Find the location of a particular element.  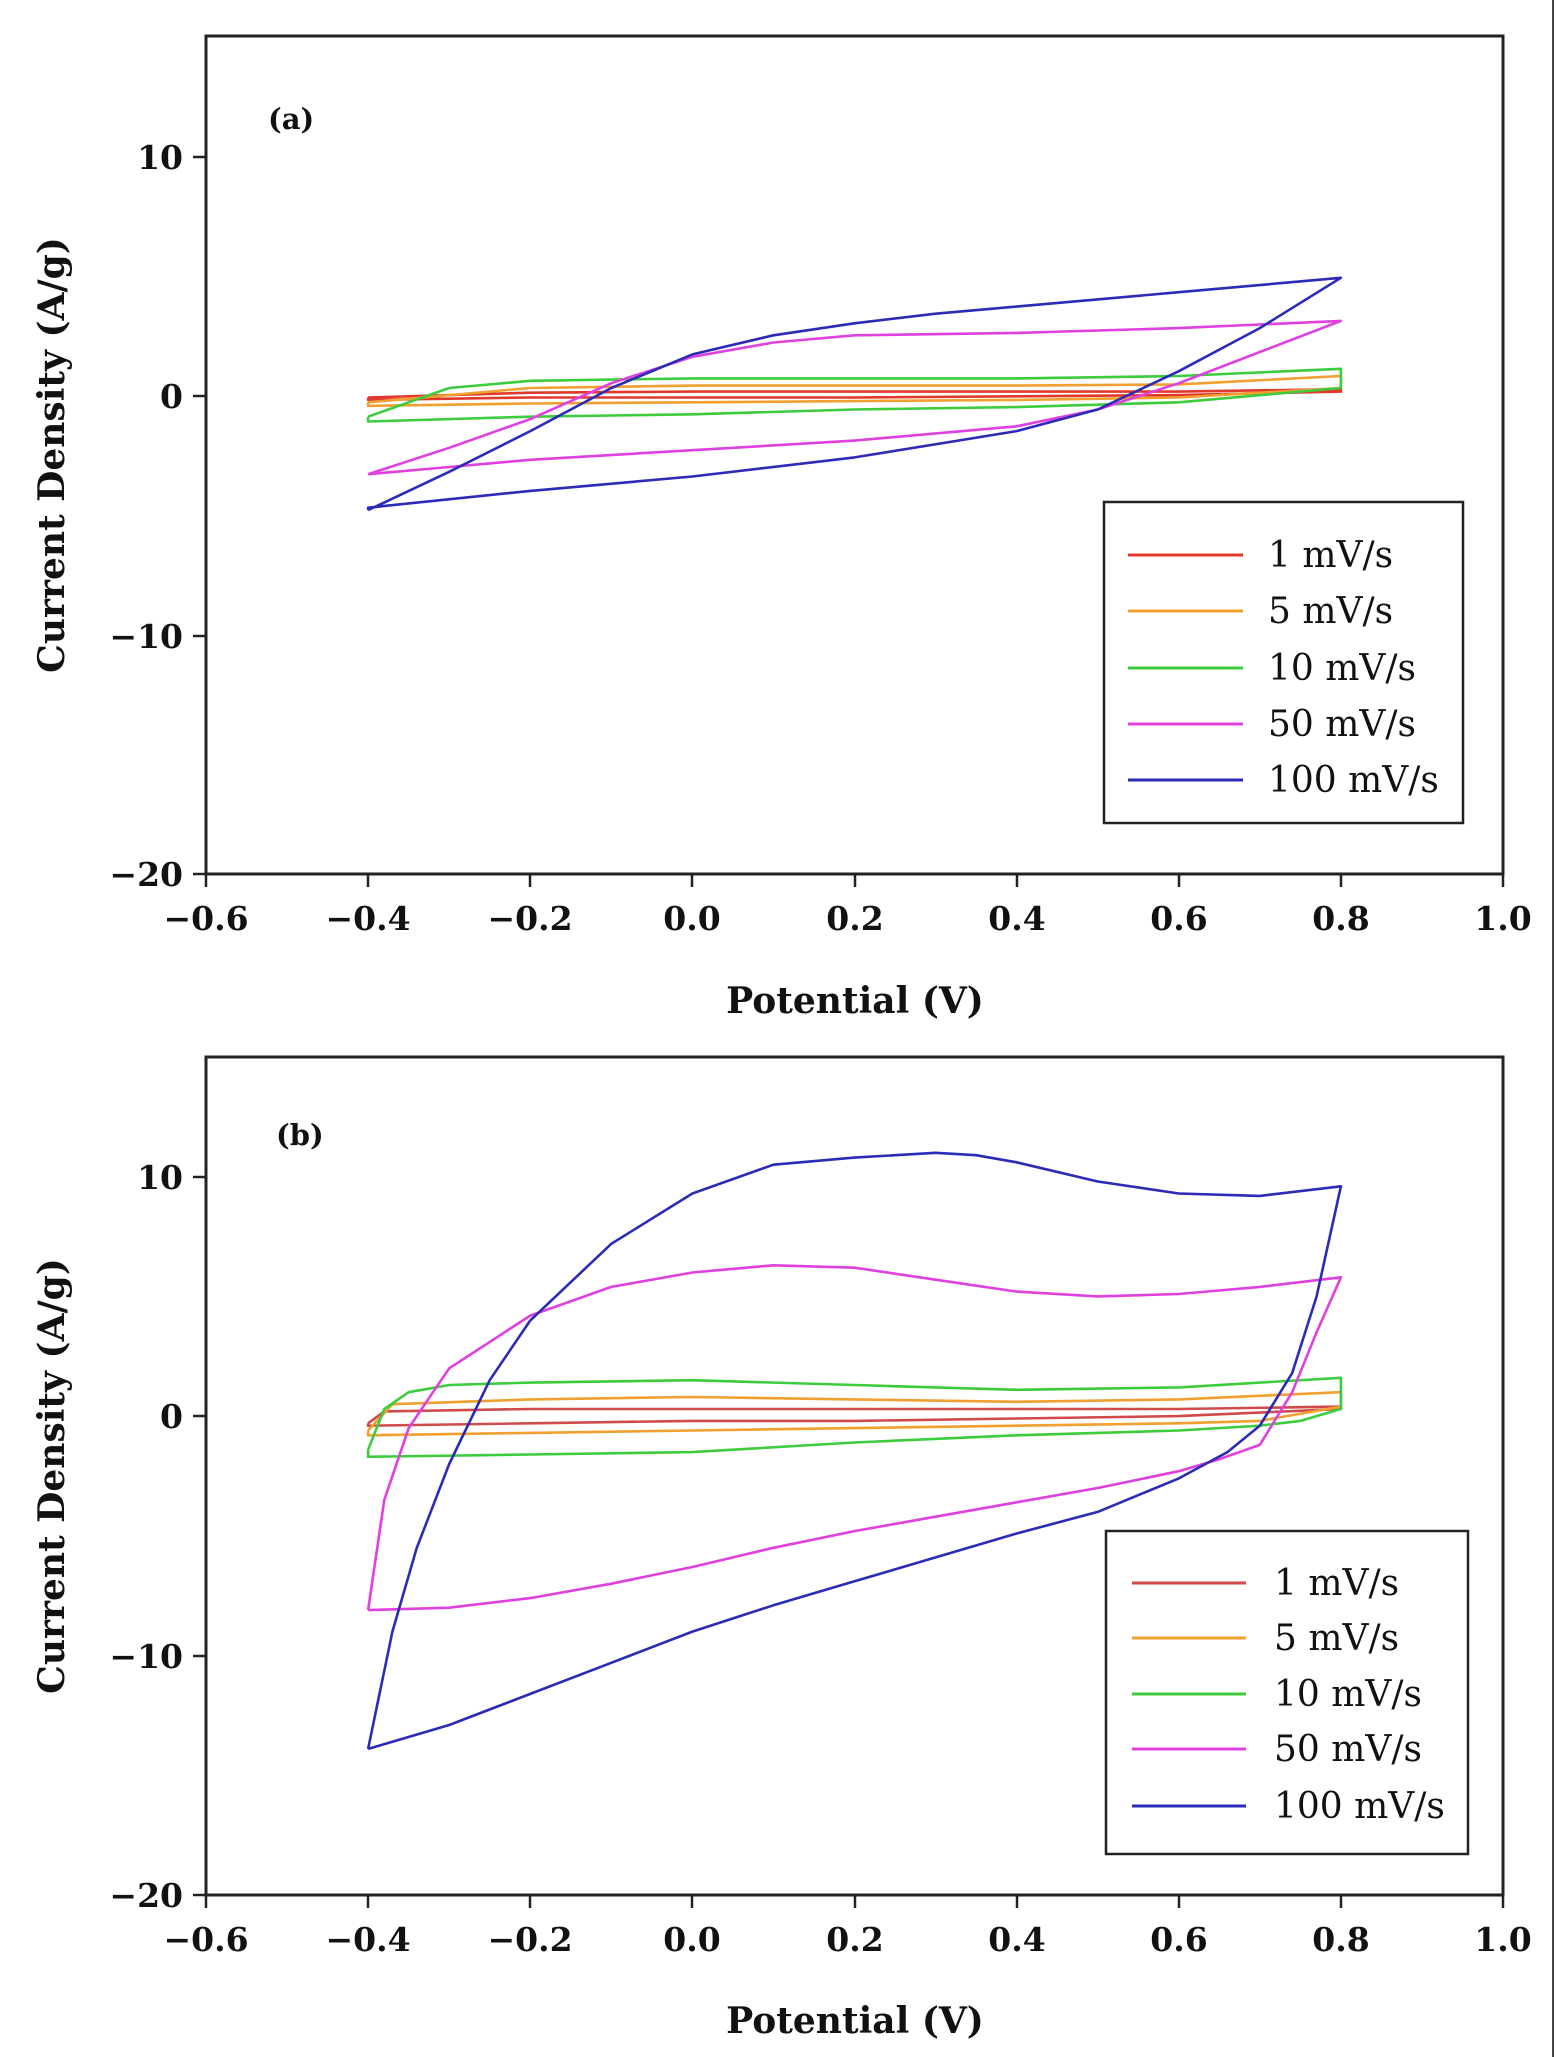

panel-label: (b) is located at coordinates (300, 1135).